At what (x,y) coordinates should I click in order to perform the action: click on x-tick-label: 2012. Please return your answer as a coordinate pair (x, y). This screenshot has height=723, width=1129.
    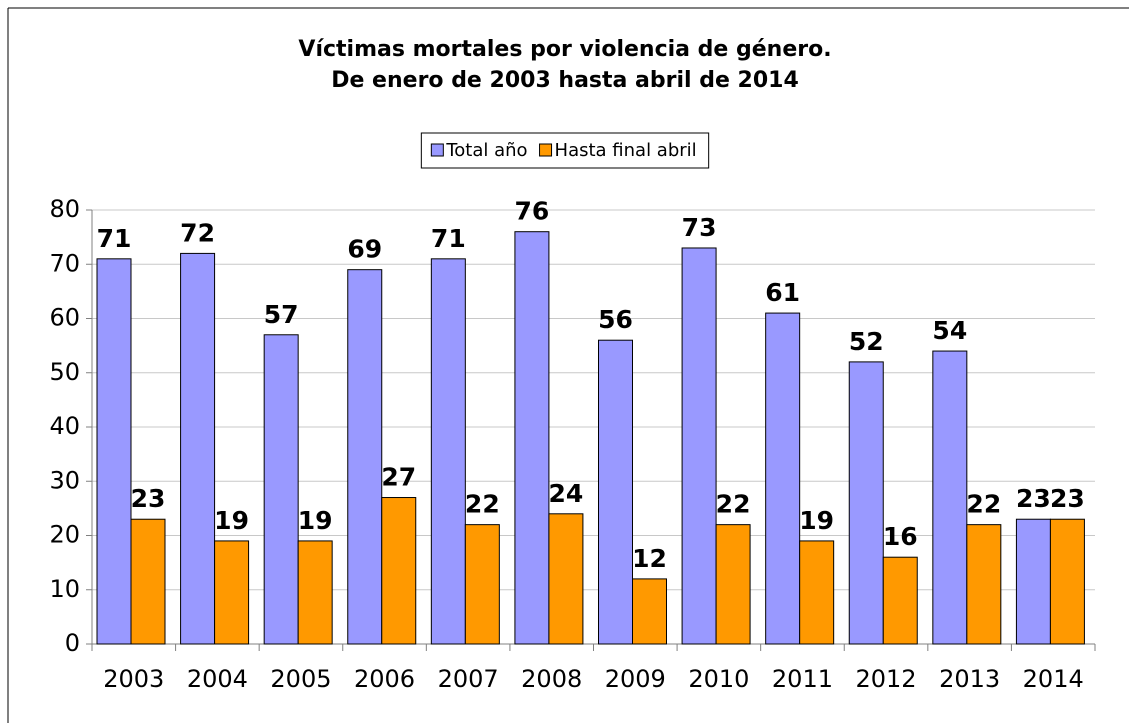
    Looking at the image, I should click on (886, 679).